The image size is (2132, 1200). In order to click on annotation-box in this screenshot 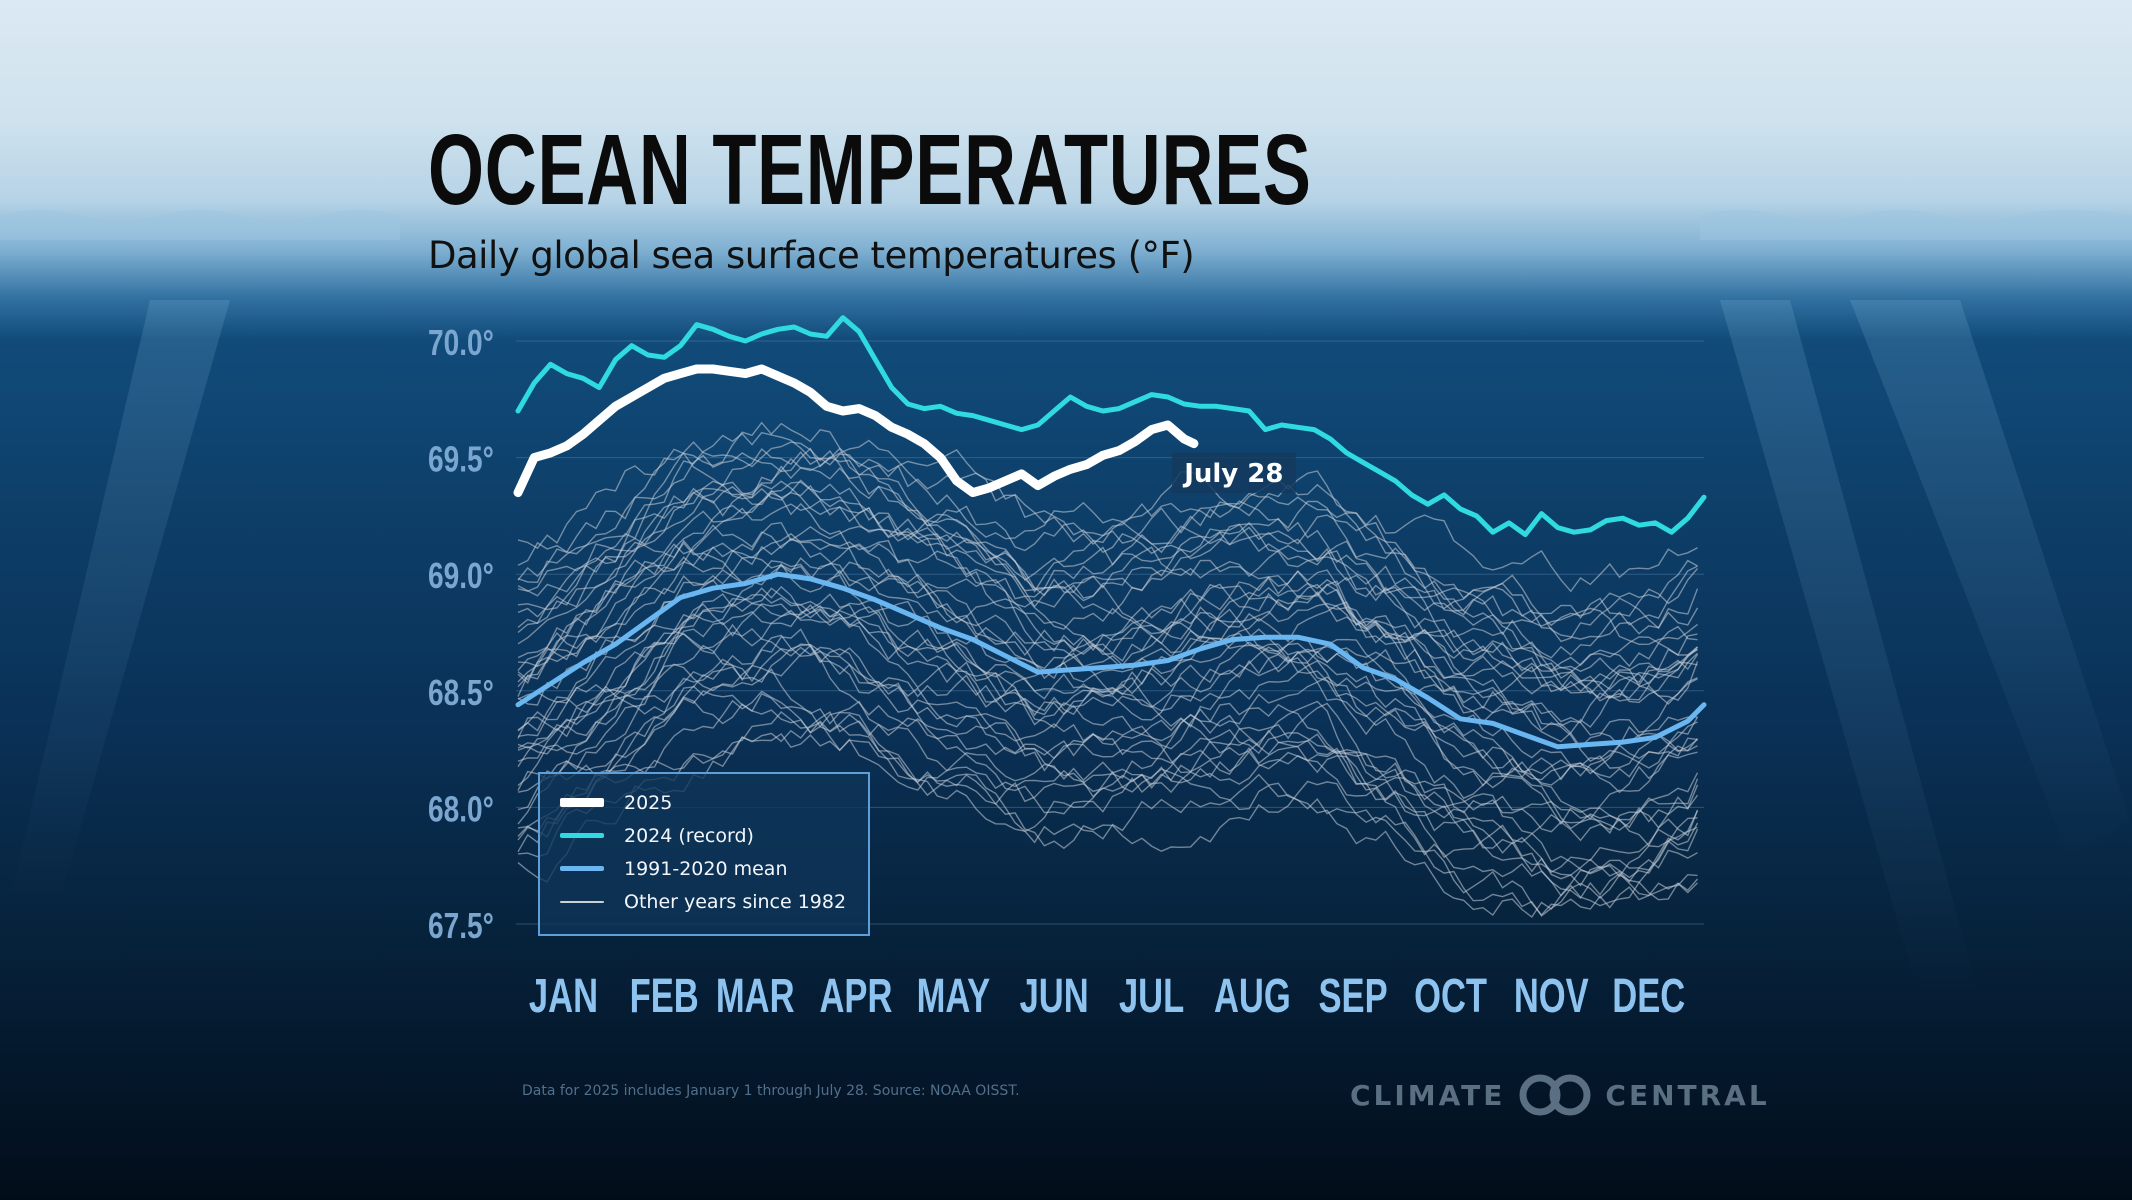, I will do `click(1233, 472)`.